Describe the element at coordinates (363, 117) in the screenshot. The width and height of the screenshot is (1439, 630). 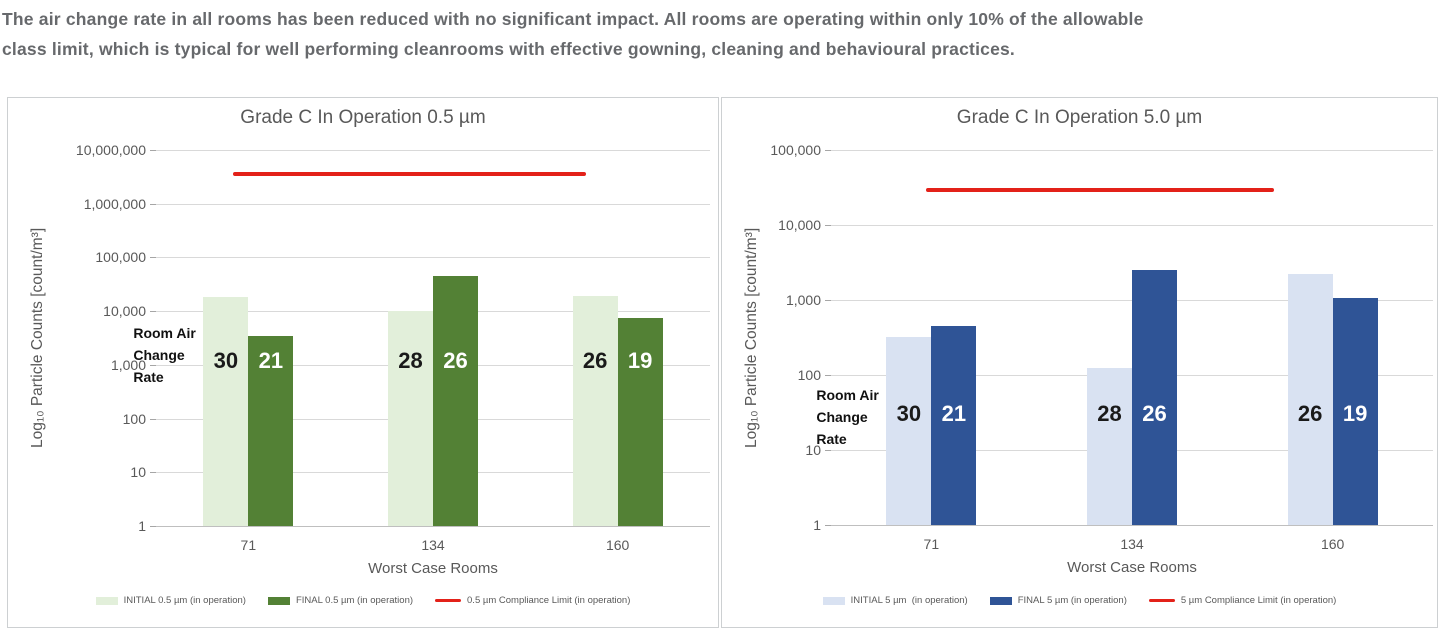
I see `chart-title: Grade C In Operation 0.5 µm` at that location.